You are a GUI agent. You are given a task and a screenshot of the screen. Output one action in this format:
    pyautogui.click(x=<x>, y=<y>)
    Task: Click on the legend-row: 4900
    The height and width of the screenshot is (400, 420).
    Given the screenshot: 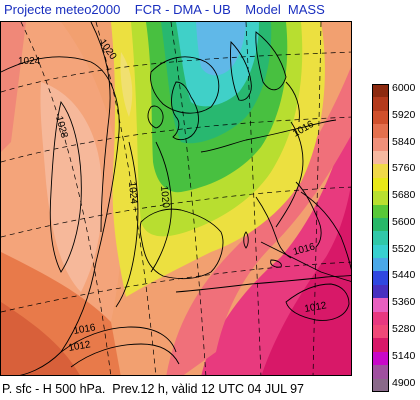 What is the action you would take?
    pyautogui.click(x=395, y=384)
    